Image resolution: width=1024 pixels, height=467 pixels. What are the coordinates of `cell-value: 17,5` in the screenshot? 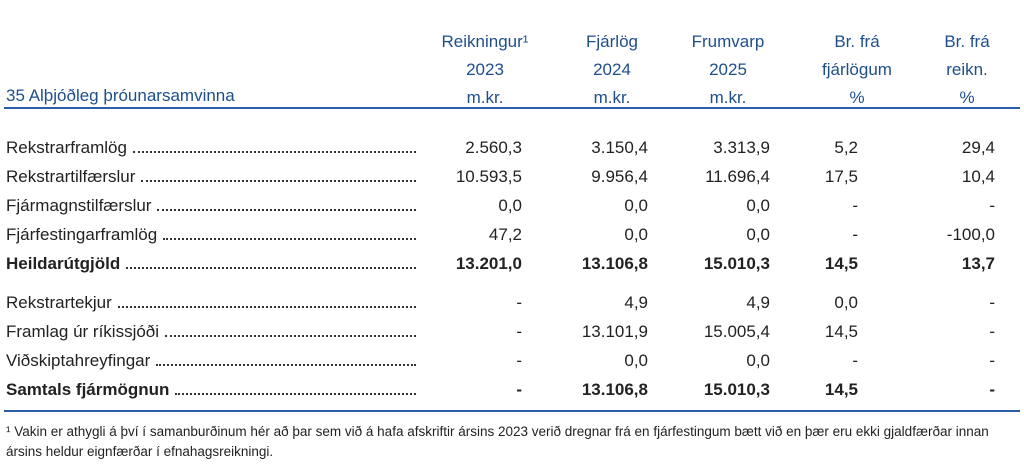 It's located at (841, 176).